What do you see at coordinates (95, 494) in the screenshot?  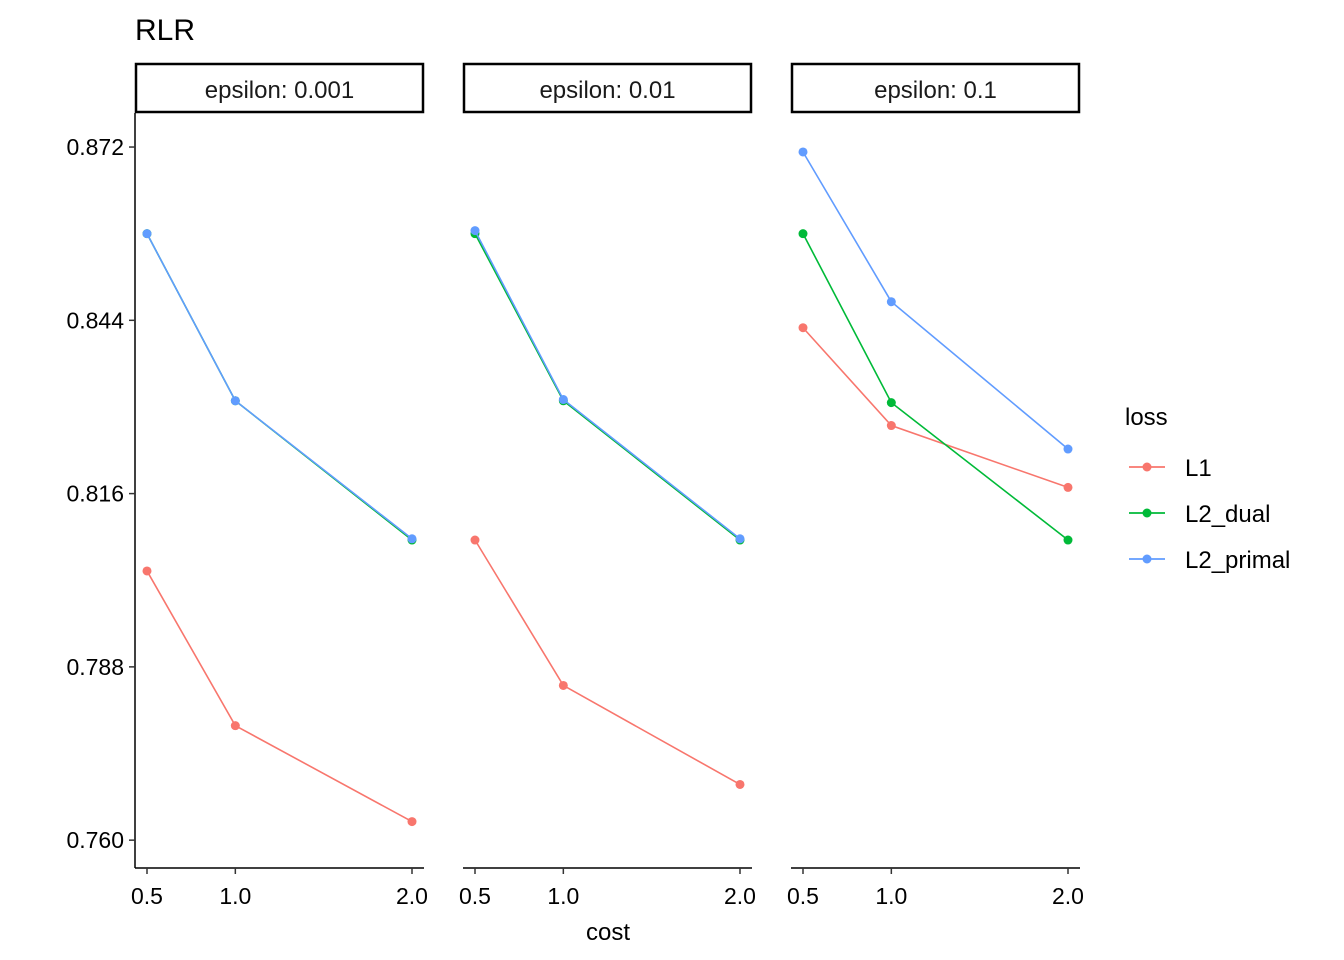 I see `y-tick-label: 0.816` at bounding box center [95, 494].